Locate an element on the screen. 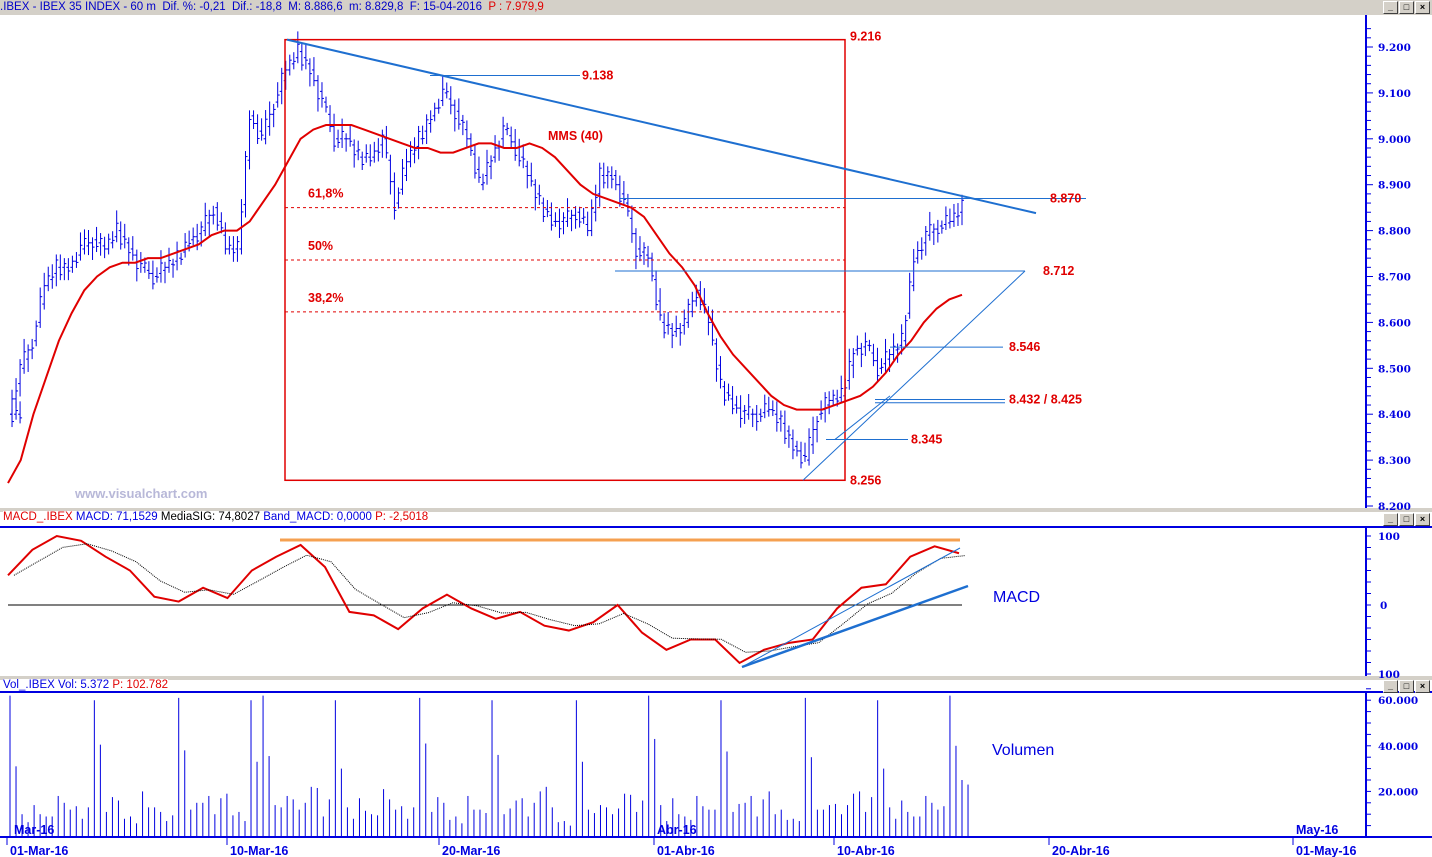 This screenshot has width=1432, height=857. macd-maximize-button: □ is located at coordinates (1406, 519).